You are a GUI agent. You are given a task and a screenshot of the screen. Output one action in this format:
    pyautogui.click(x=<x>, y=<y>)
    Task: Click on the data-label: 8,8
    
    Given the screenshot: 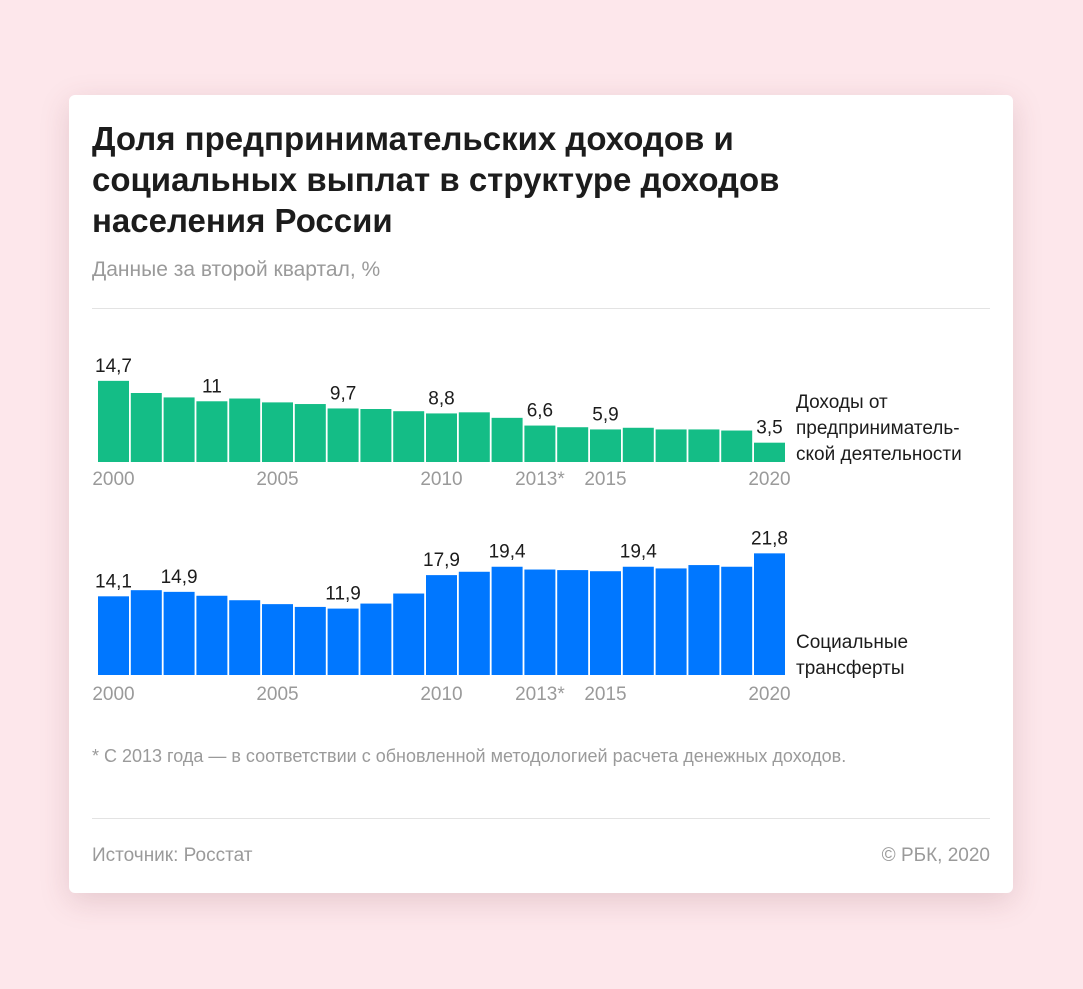 What is the action you would take?
    pyautogui.click(x=441, y=398)
    